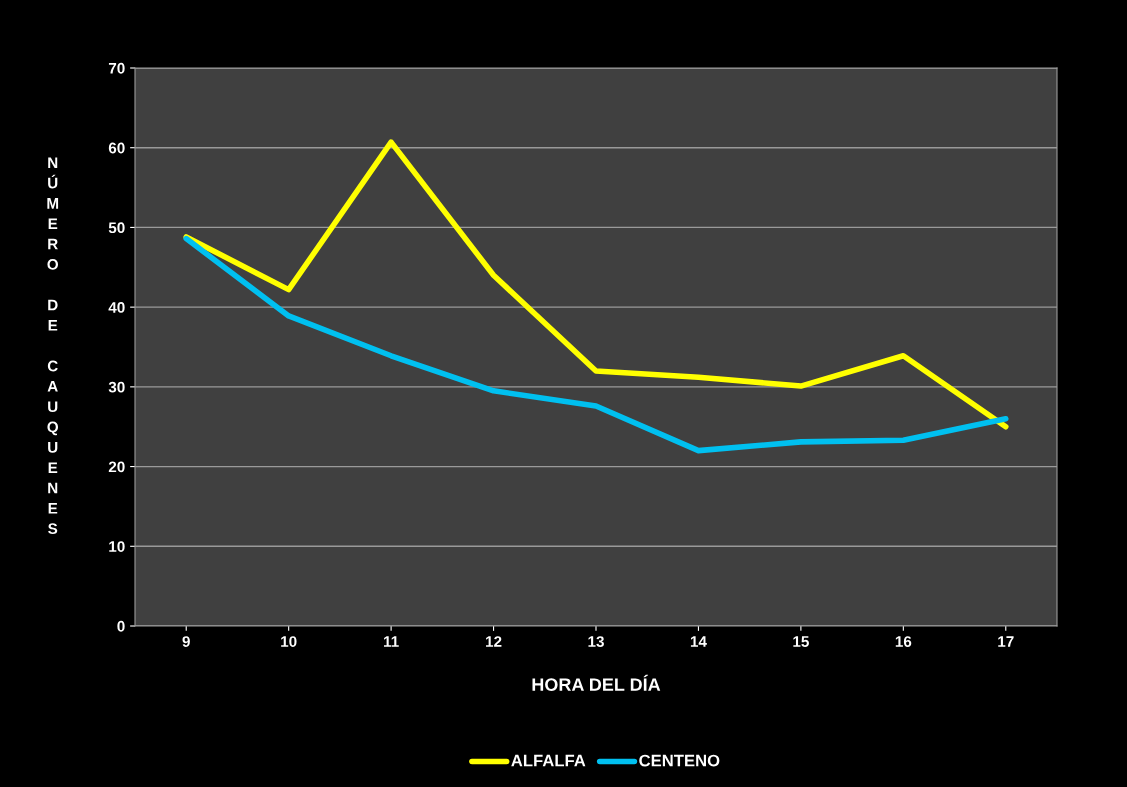 This screenshot has width=1127, height=787. Describe the element at coordinates (548, 760) in the screenshot. I see `legend-label: ALFALFA` at that location.